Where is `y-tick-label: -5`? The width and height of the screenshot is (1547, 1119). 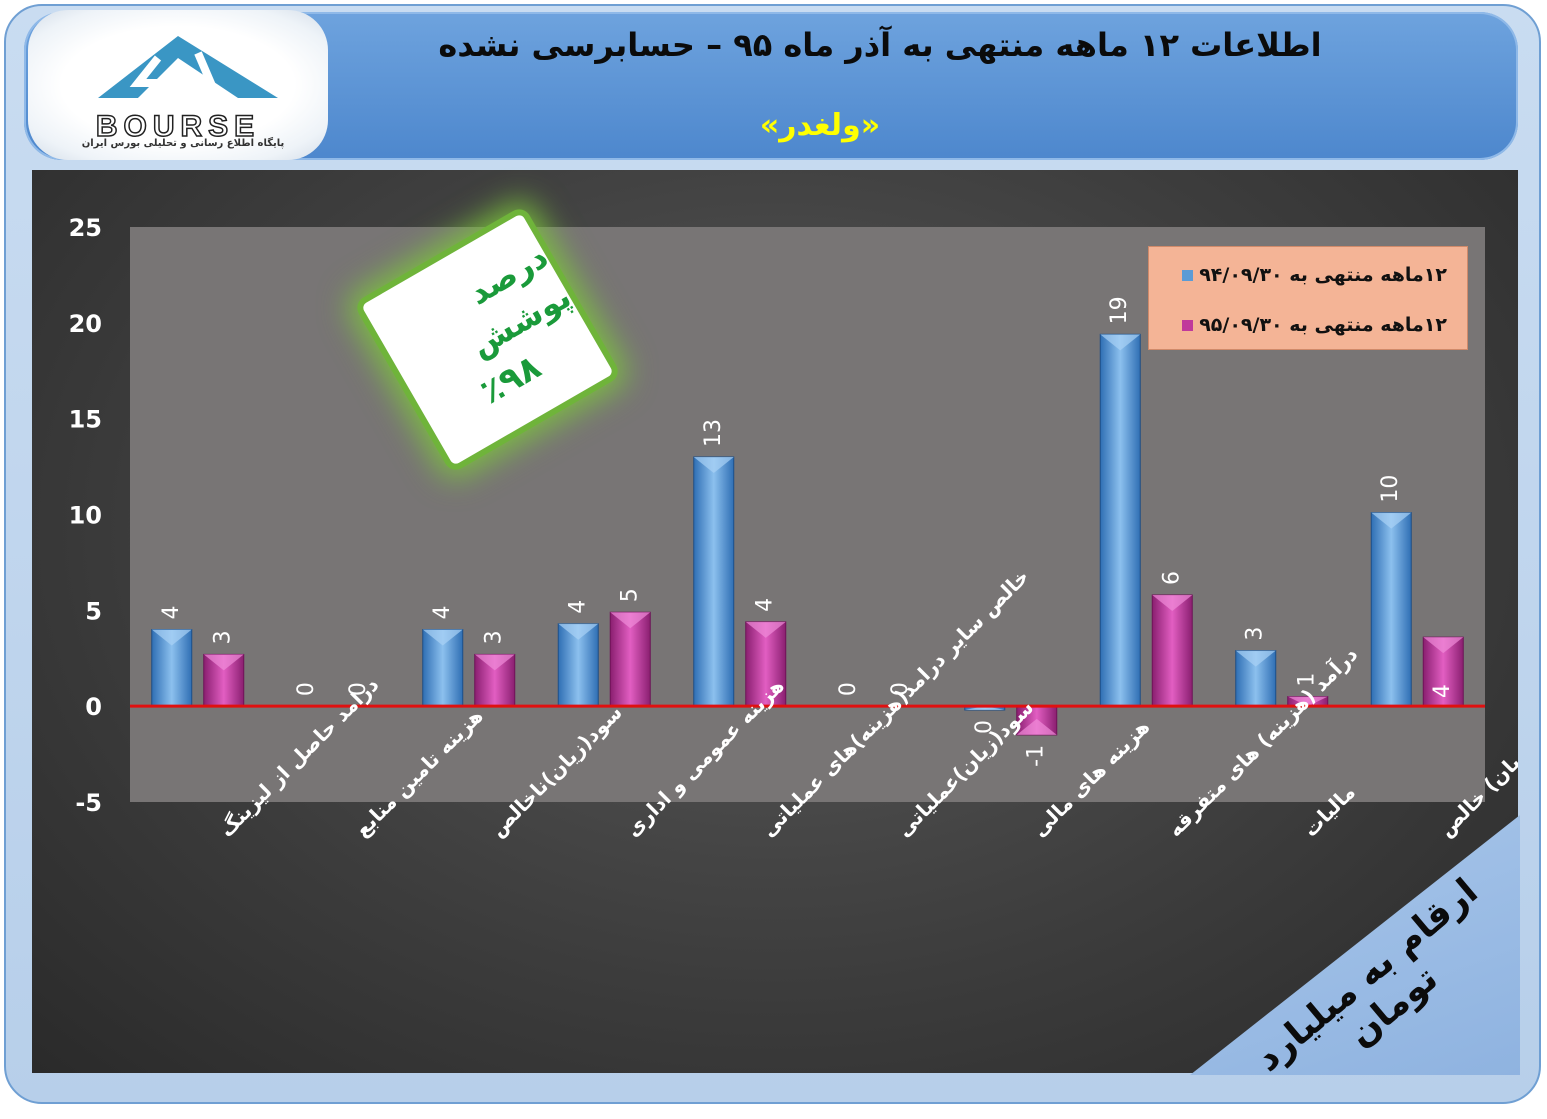
y-tick-label: -5 is located at coordinates (88, 803).